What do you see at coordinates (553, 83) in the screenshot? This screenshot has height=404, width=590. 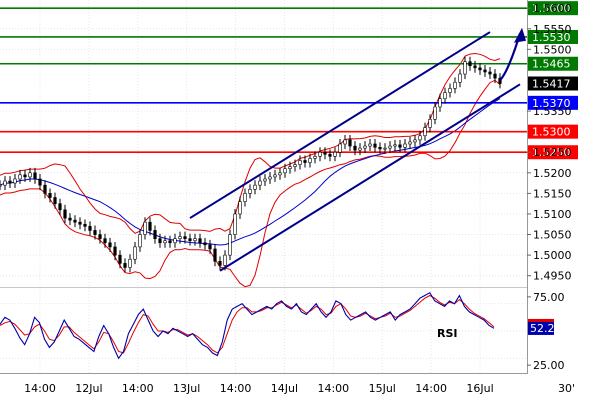 I see `last-price-tag` at bounding box center [553, 83].